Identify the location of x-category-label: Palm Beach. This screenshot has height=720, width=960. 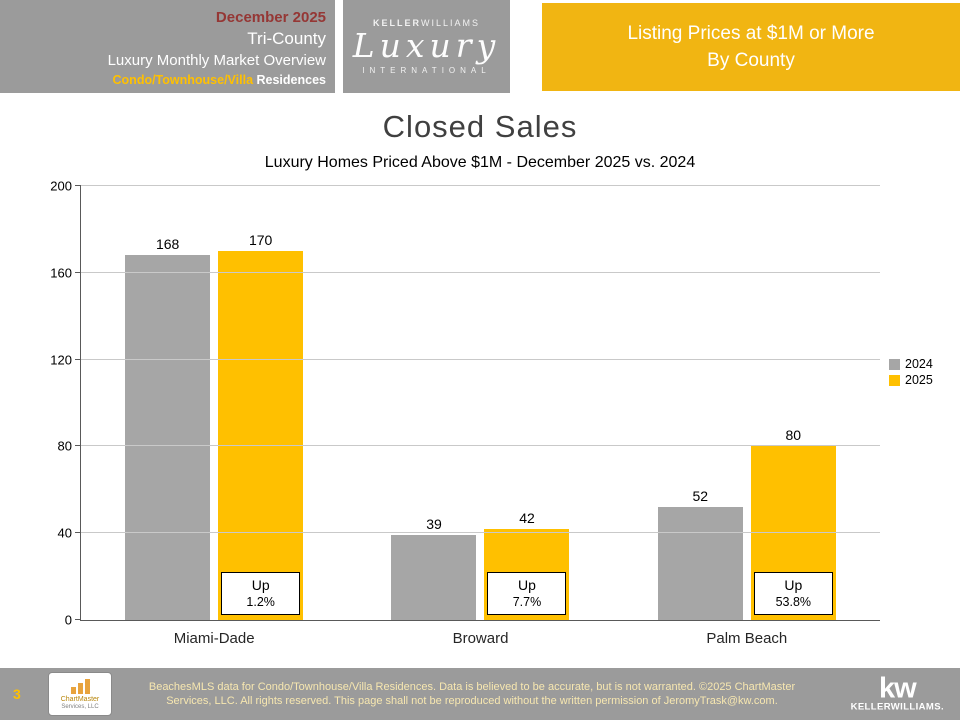
(747, 638).